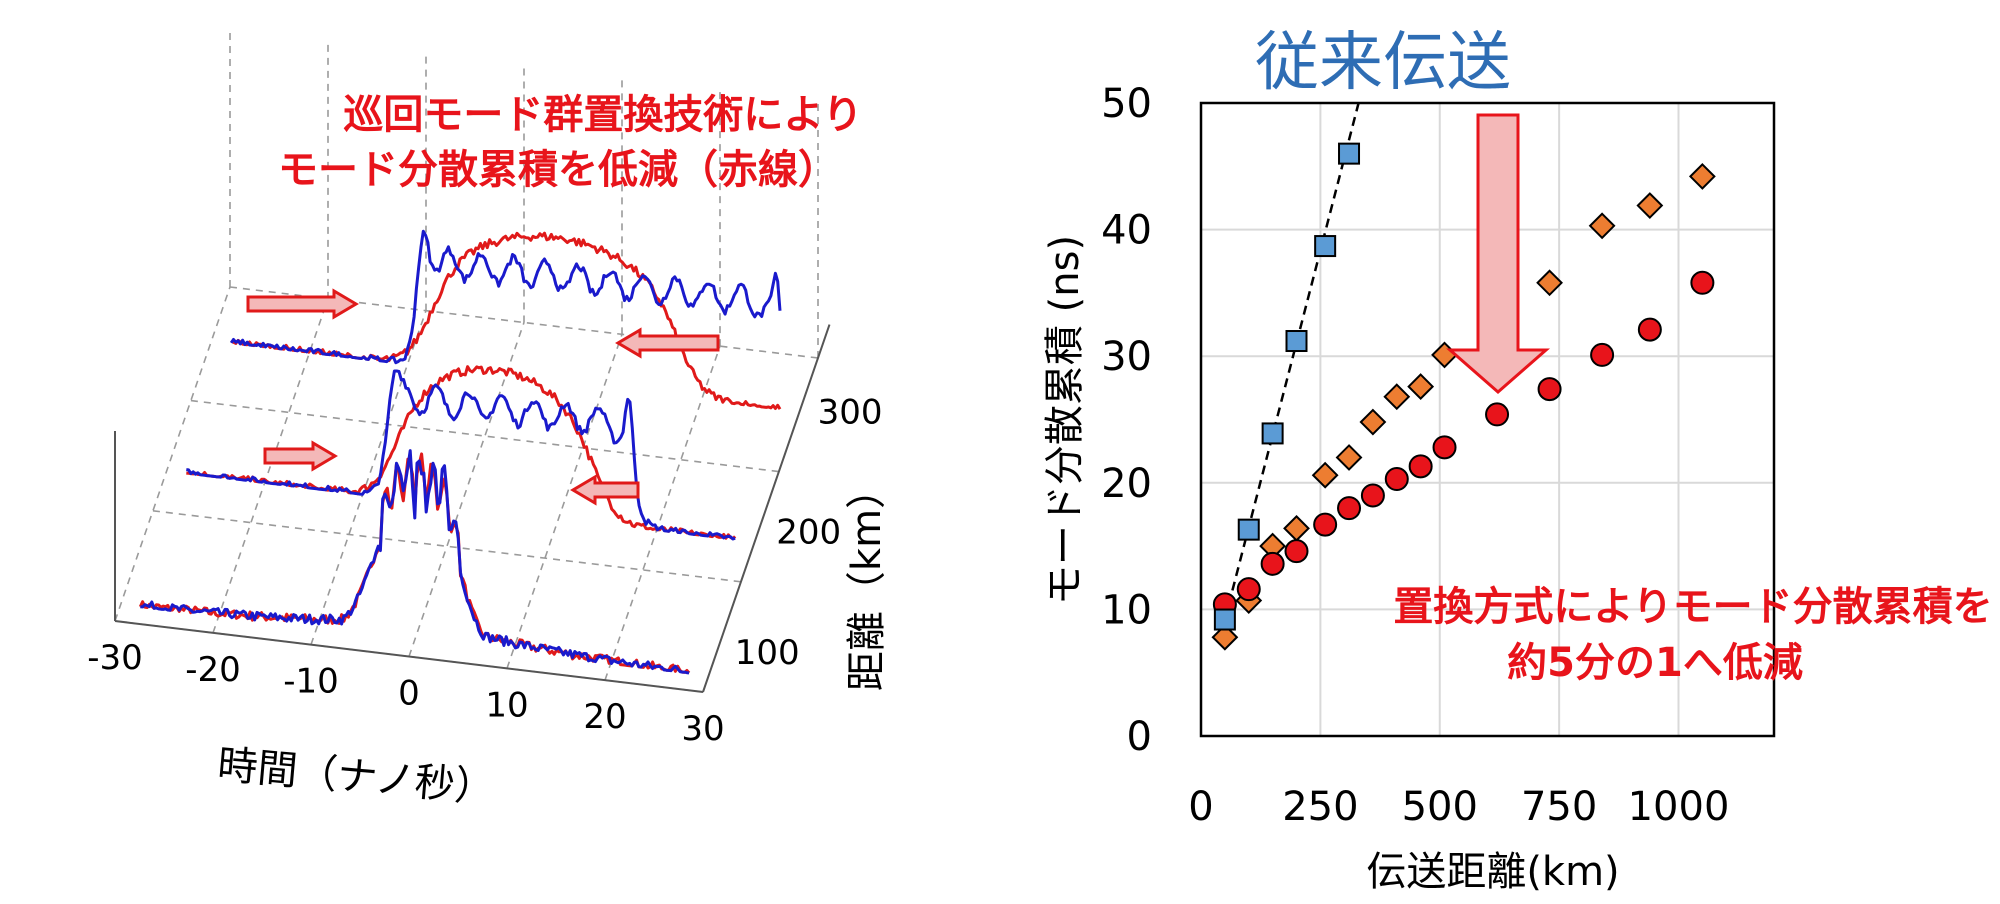 This screenshot has width=2000, height=904. I want to click on grid-line-distance, so click(447, 546).